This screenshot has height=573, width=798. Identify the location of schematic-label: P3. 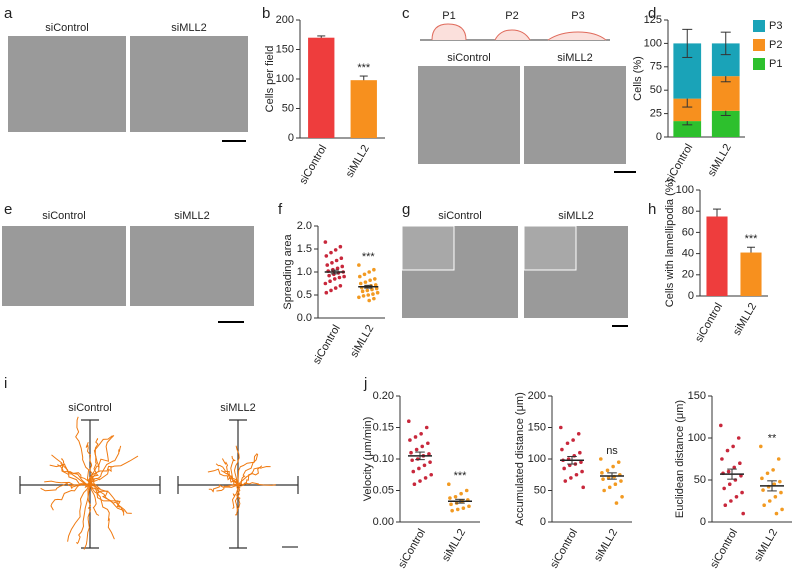
(577, 16).